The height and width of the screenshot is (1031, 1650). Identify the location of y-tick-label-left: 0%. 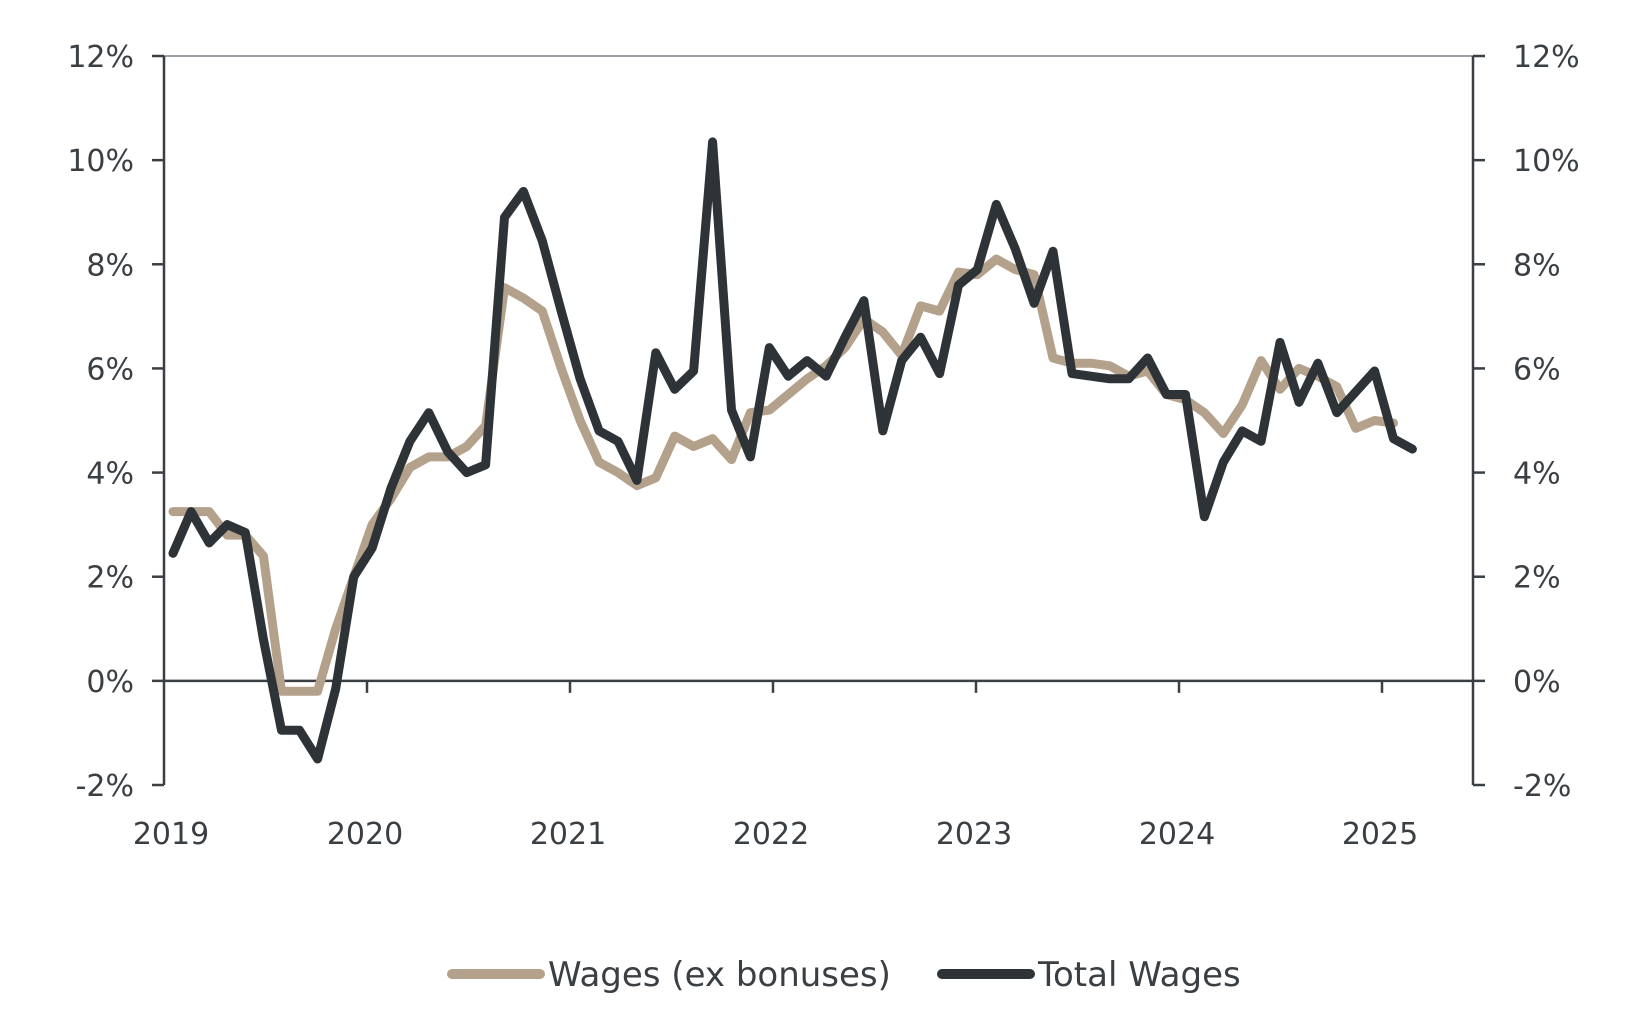
(110, 682).